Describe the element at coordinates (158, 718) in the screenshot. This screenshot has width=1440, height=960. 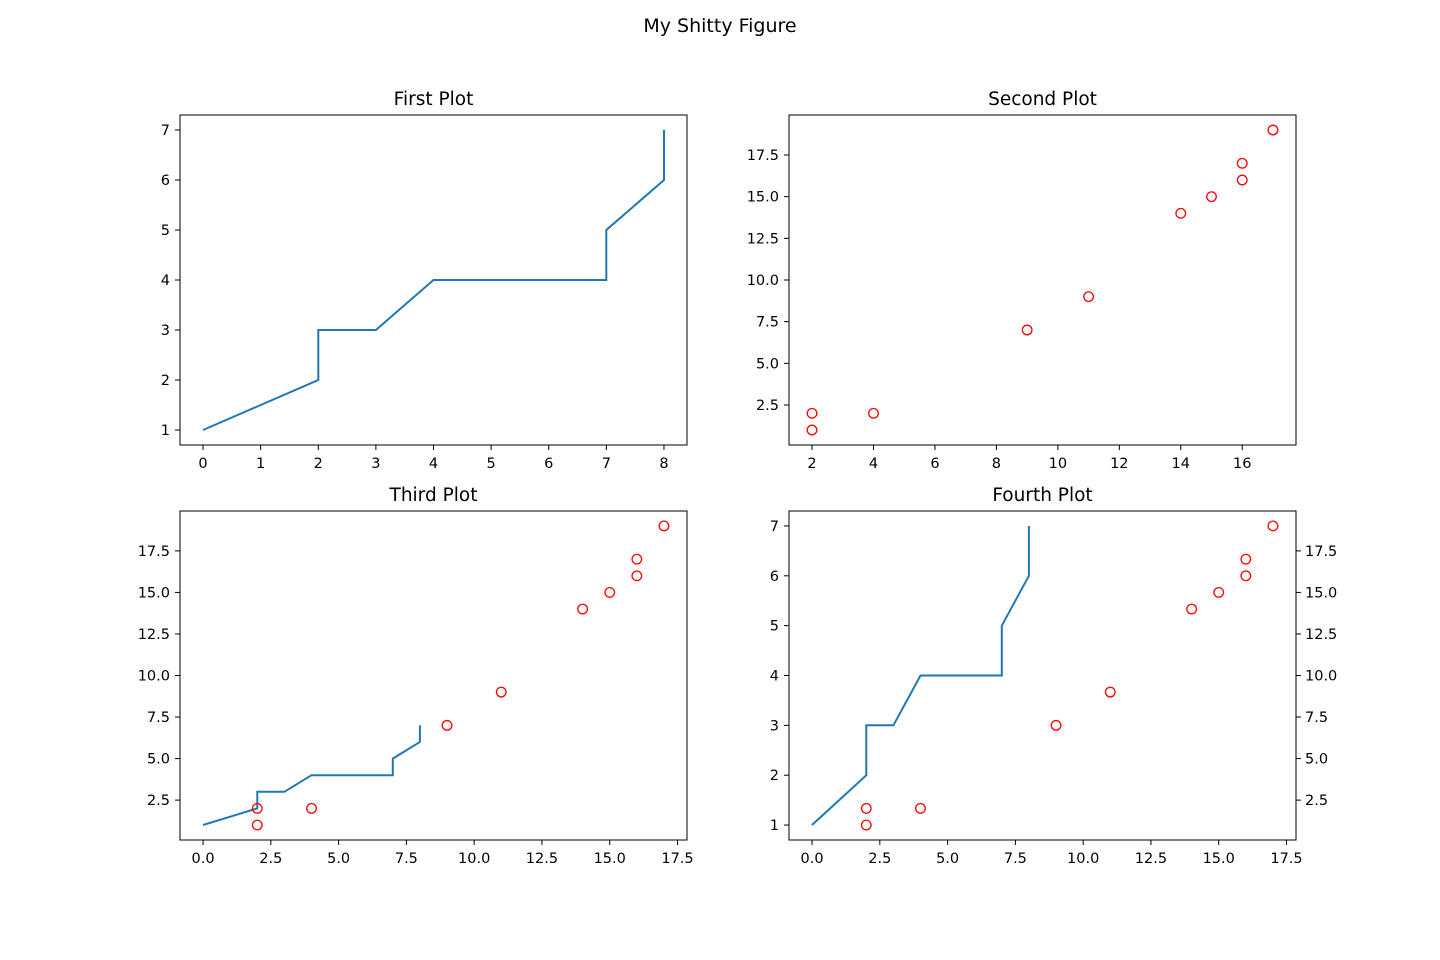
I see `third-plot-y-tick-label: 7.5` at that location.